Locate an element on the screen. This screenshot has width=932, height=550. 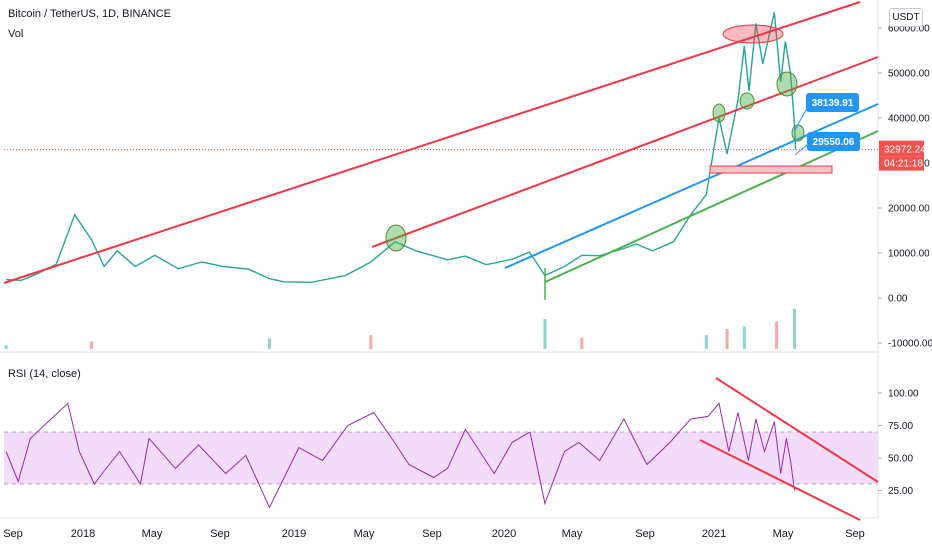
support-zone is located at coordinates (771, 169).